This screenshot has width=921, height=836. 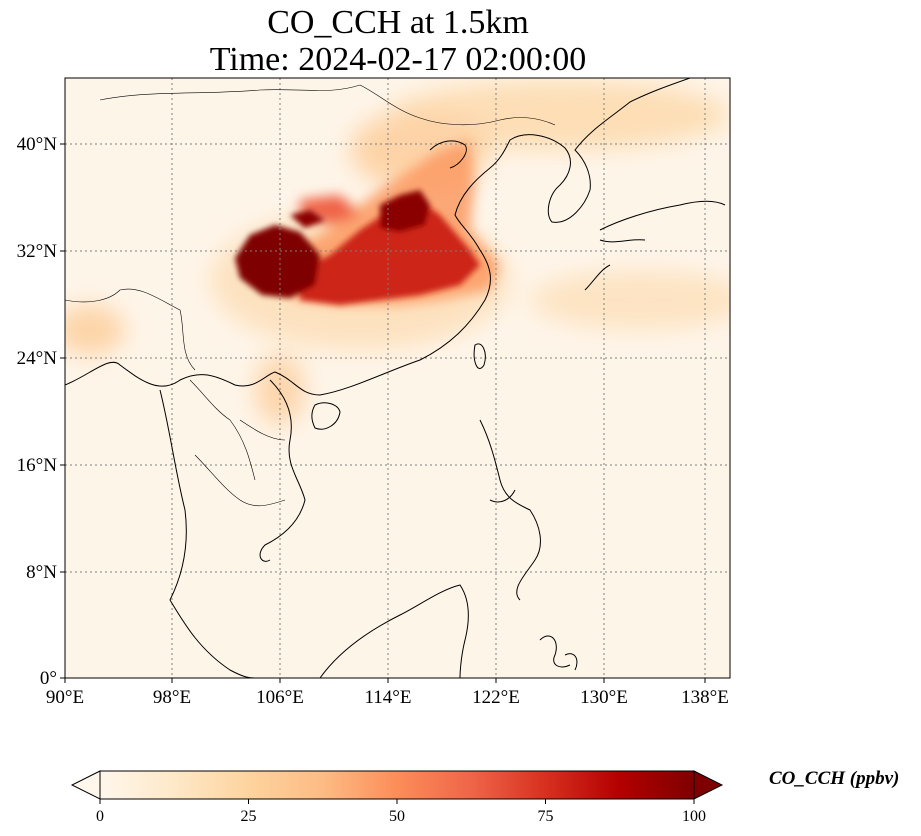 What do you see at coordinates (37, 465) in the screenshot?
I see `lat-tick-label: 16°N` at bounding box center [37, 465].